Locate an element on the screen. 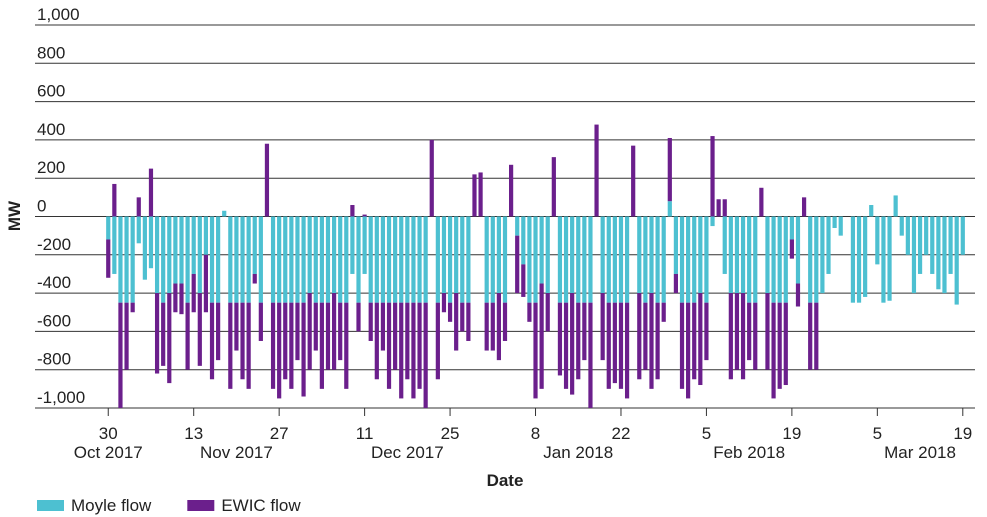 The image size is (987, 517). x-tick-label: 5 is located at coordinates (877, 433).